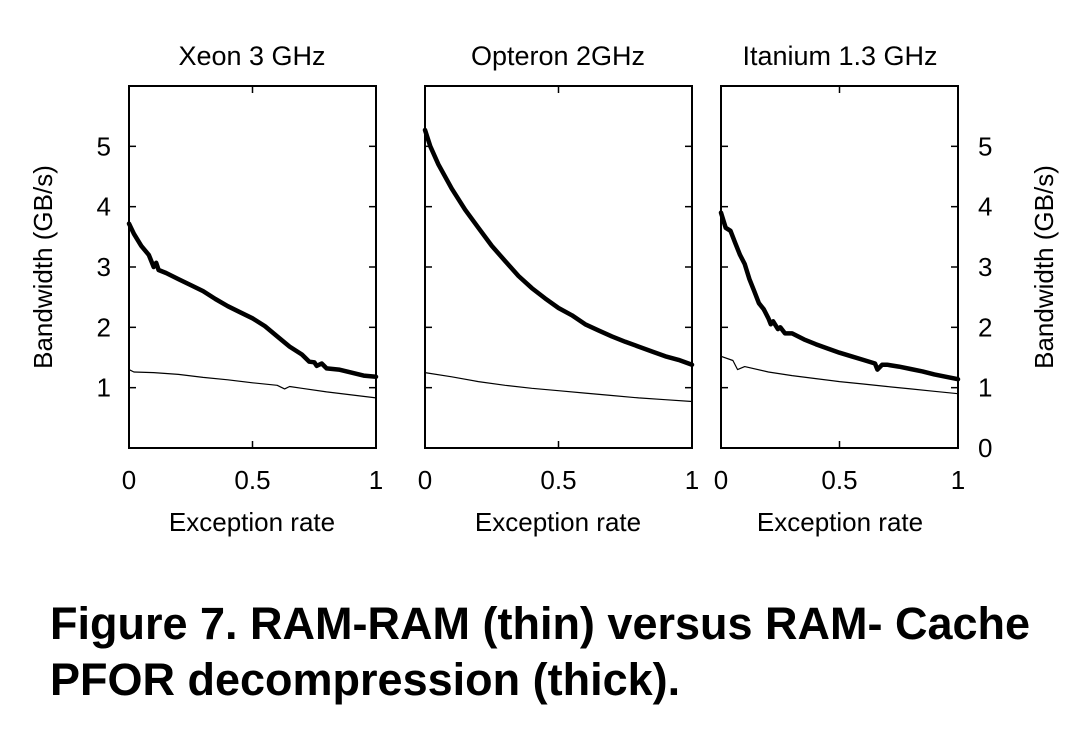 Image resolution: width=1092 pixels, height=744 pixels. What do you see at coordinates (721, 480) in the screenshot?
I see `x-tick-label-itanium: 0` at bounding box center [721, 480].